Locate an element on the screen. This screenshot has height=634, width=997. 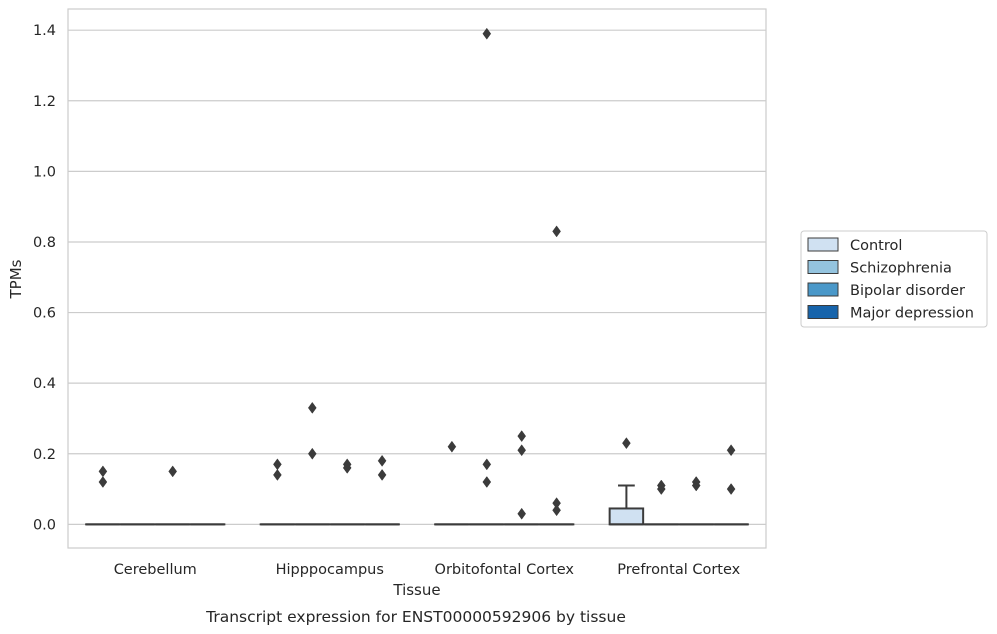
x-tick-label: Hipppocampus is located at coordinates (330, 570).